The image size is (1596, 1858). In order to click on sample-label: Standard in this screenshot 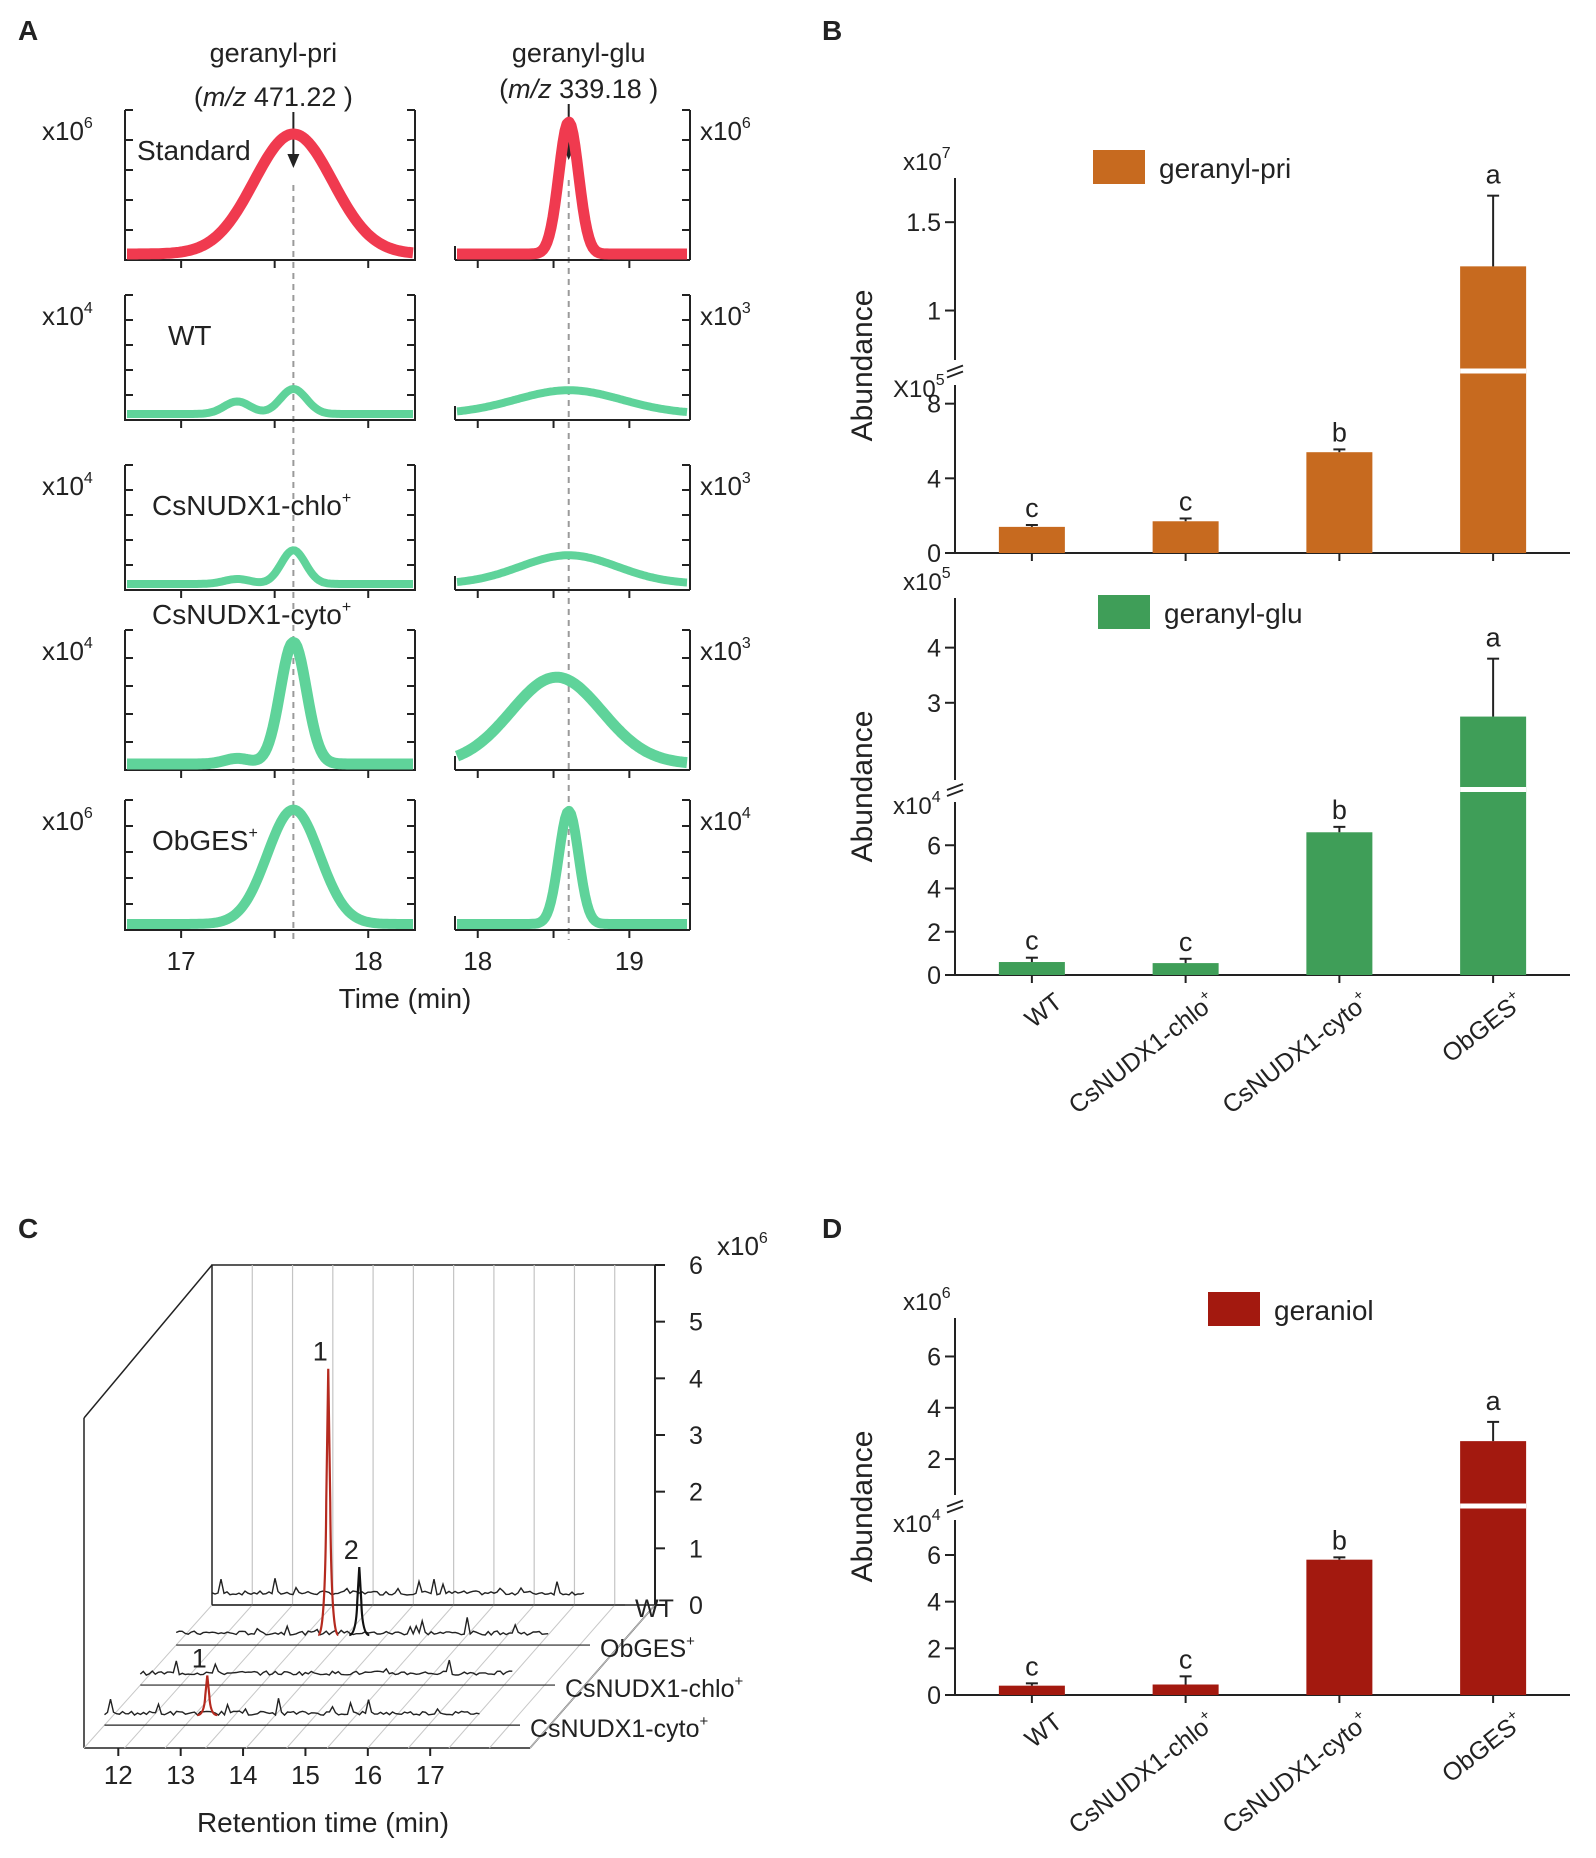, I will do `click(194, 150)`.